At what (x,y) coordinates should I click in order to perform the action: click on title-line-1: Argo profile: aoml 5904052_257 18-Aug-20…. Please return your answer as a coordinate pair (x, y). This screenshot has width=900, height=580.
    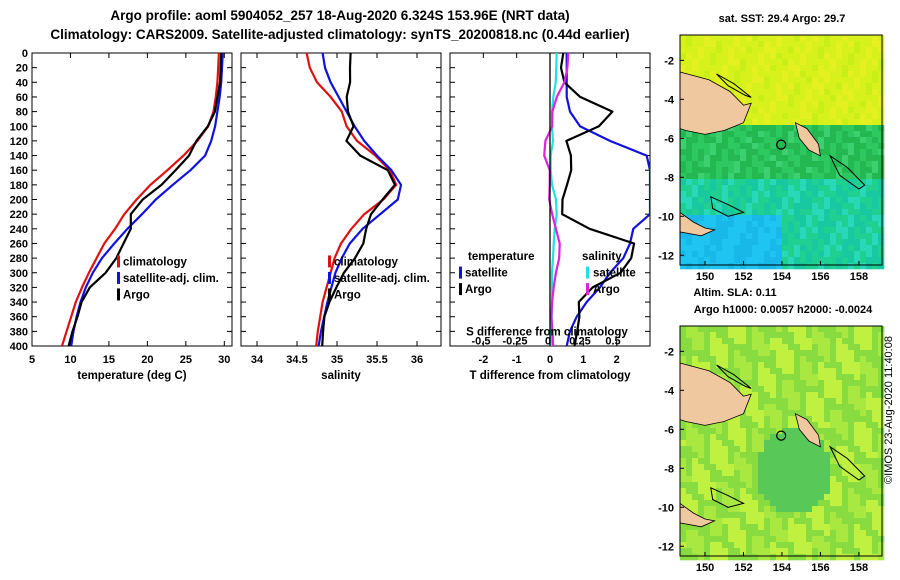
    Looking at the image, I should click on (339, 15).